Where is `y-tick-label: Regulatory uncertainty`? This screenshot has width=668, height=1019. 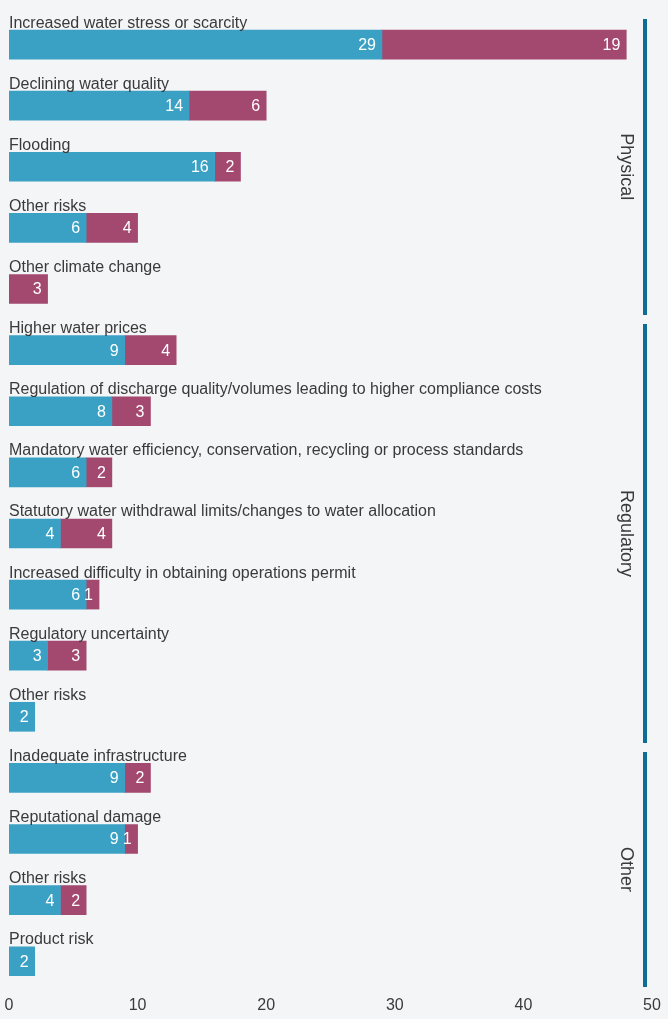
y-tick-label: Regulatory uncertainty is located at coordinates (89, 633).